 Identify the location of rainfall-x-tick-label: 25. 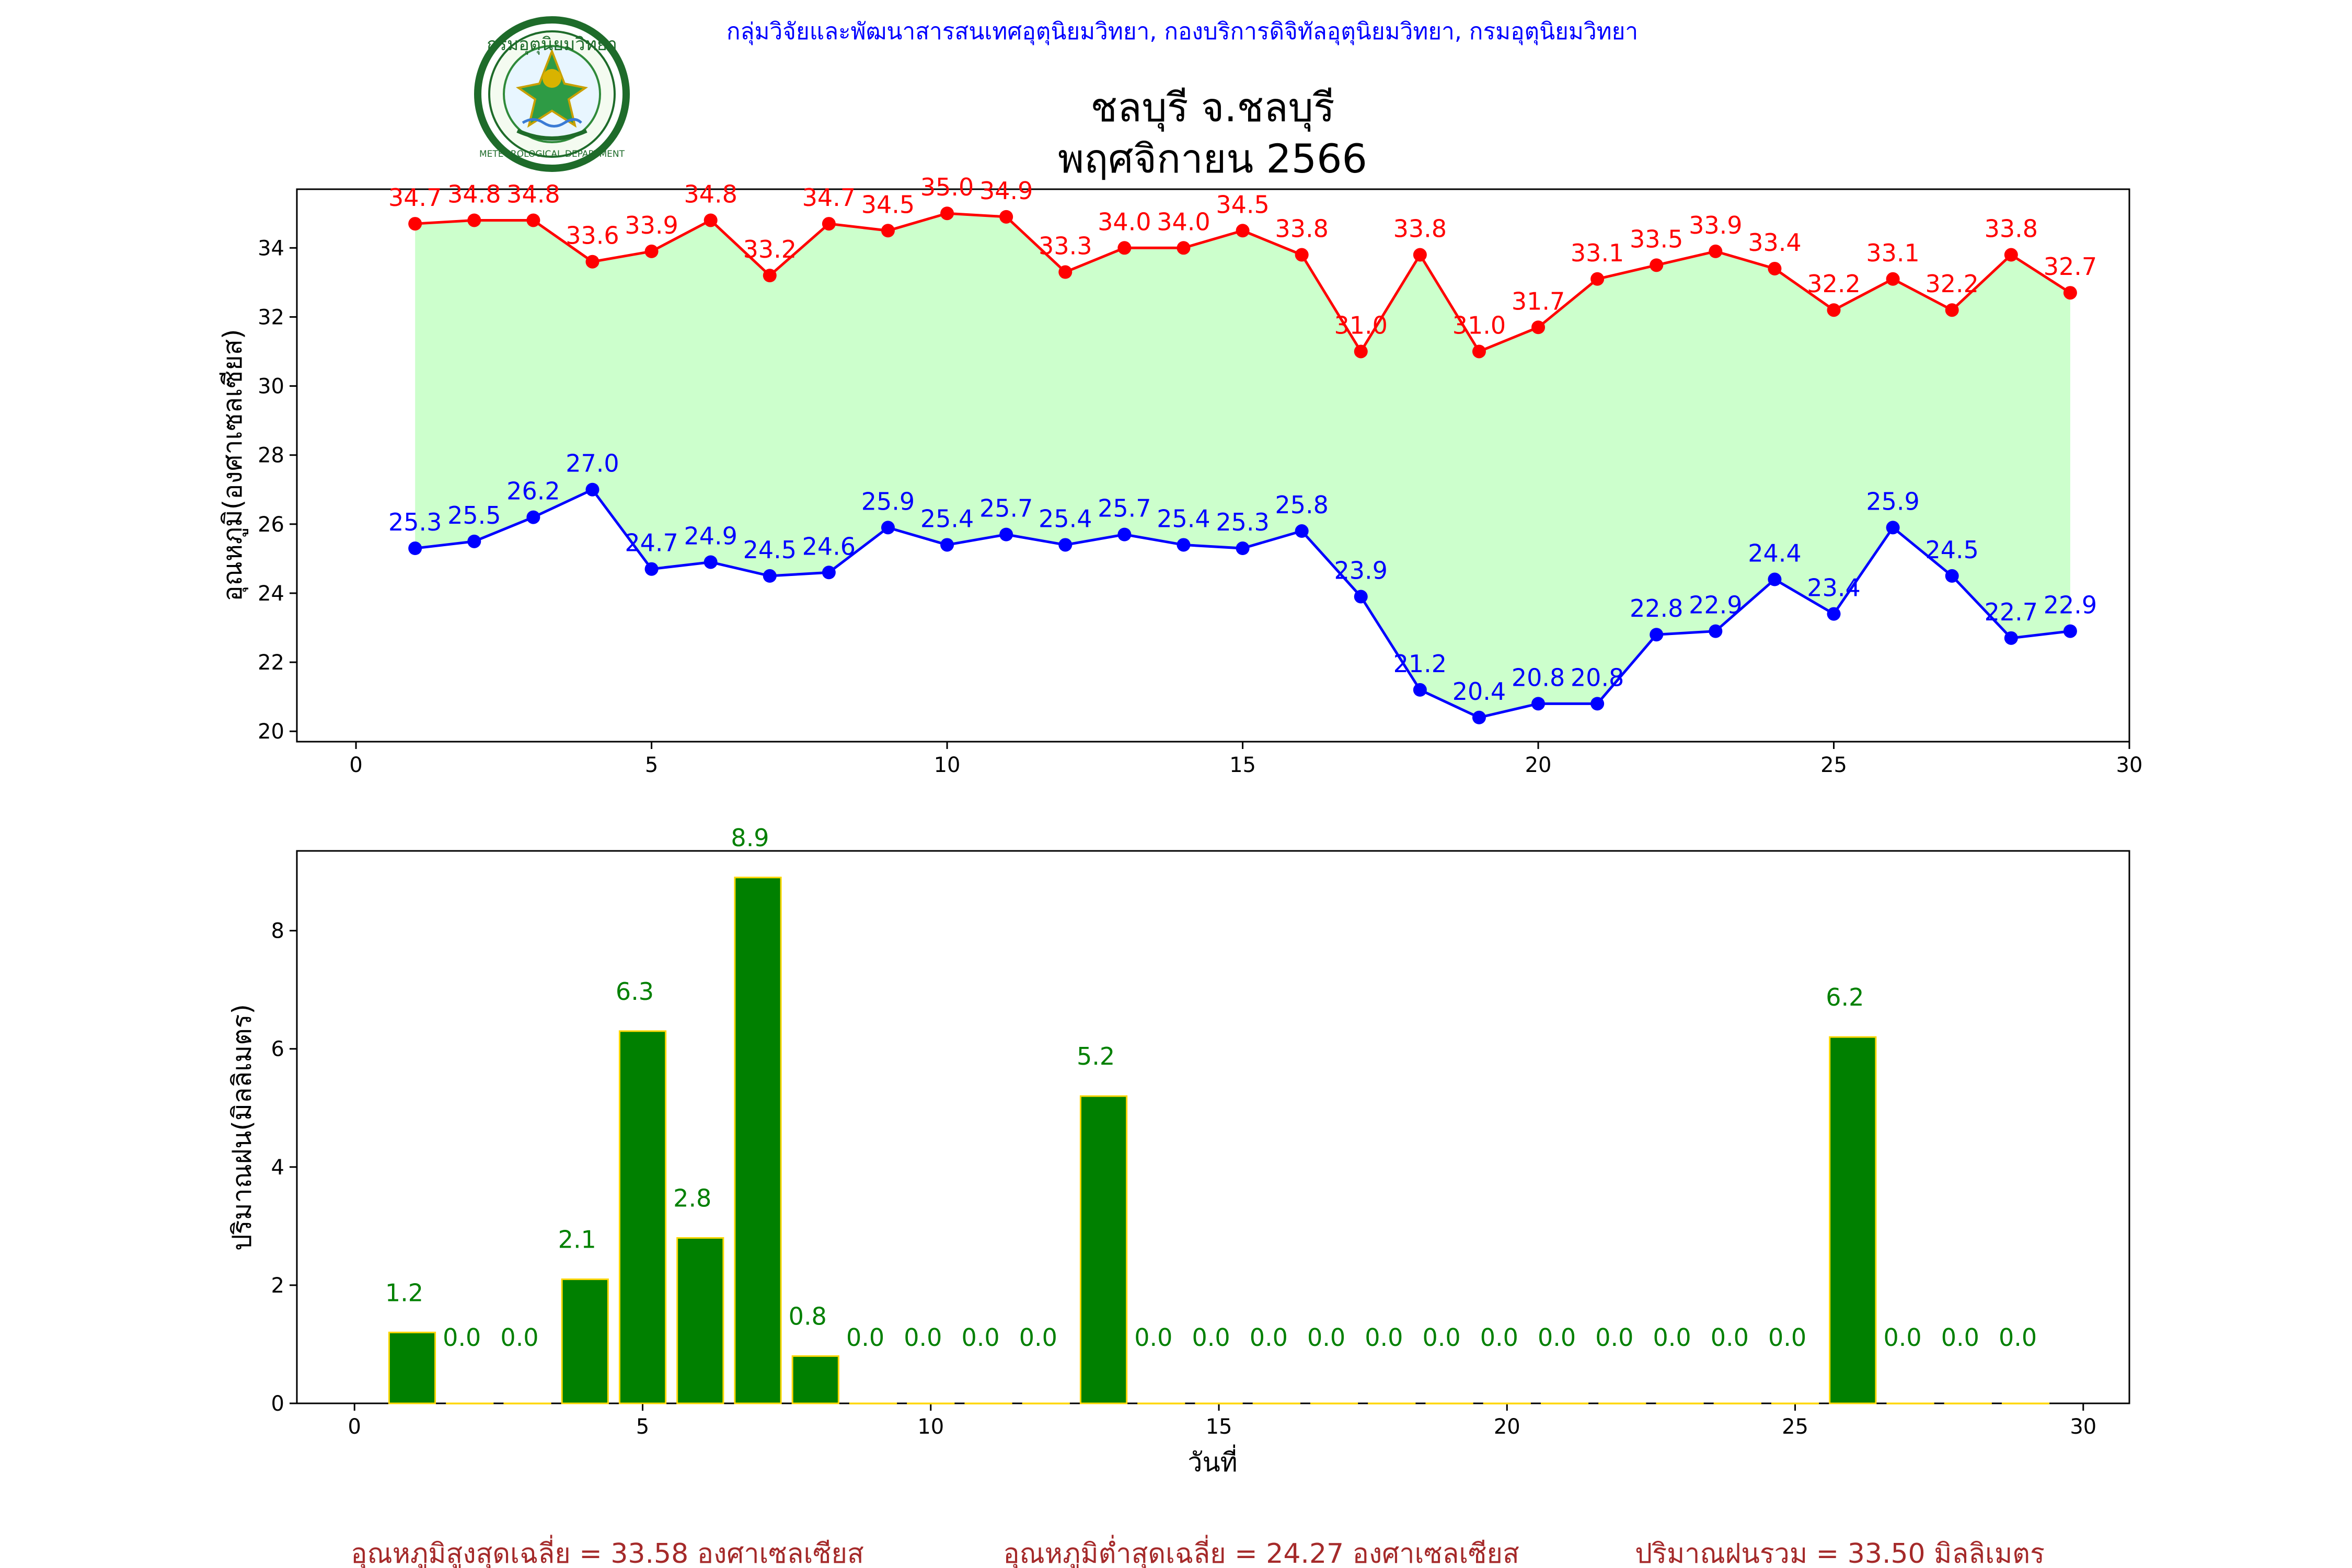
(1795, 1427).